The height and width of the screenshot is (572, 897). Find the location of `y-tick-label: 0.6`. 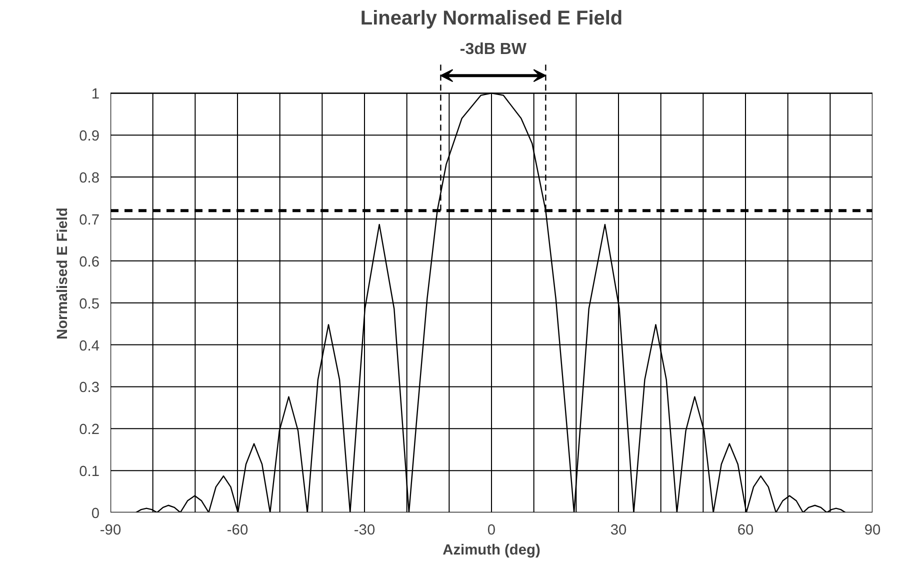

y-tick-label: 0.6 is located at coordinates (89, 262).